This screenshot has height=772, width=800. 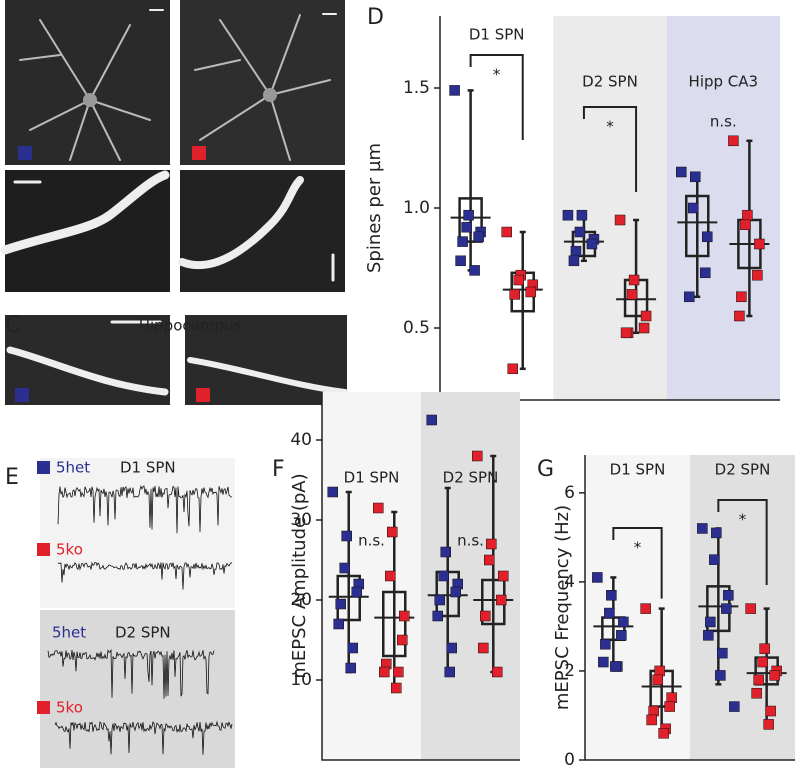 I want to click on y-axis-label: mEPSC Amplitude (pA), so click(x=299, y=575).